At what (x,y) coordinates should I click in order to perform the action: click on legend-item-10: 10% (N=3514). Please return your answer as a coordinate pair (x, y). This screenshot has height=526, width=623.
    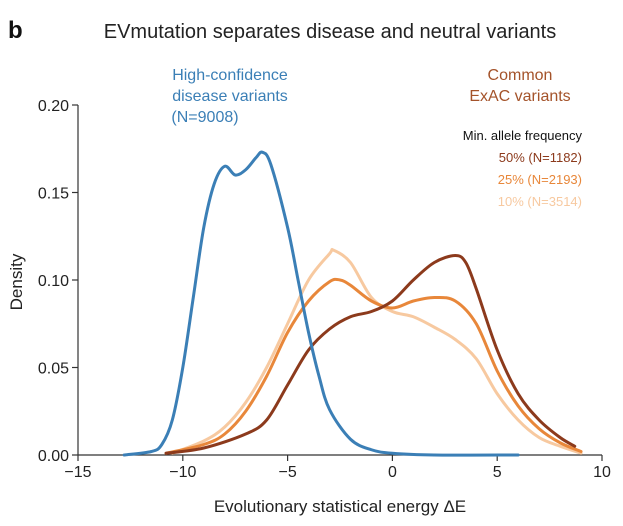
    Looking at the image, I should click on (540, 201).